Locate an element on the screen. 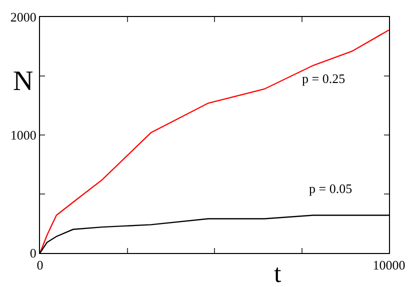  annotation: p = 0.05 is located at coordinates (330, 188).